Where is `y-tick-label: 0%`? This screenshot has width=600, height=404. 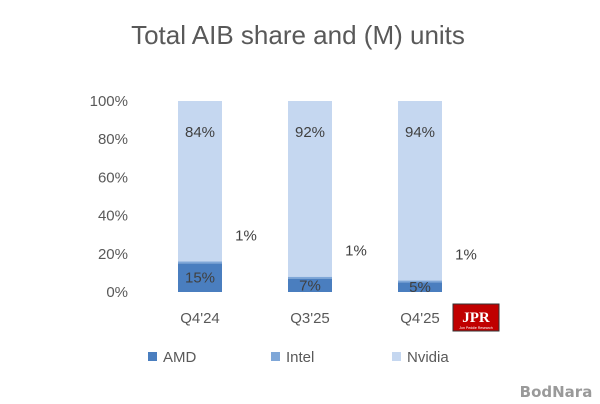 y-tick-label: 0% is located at coordinates (117, 292).